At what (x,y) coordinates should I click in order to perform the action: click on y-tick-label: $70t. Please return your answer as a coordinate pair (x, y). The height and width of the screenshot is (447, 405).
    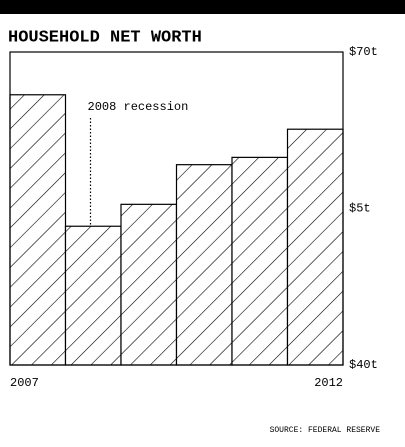
    Looking at the image, I should click on (363, 52).